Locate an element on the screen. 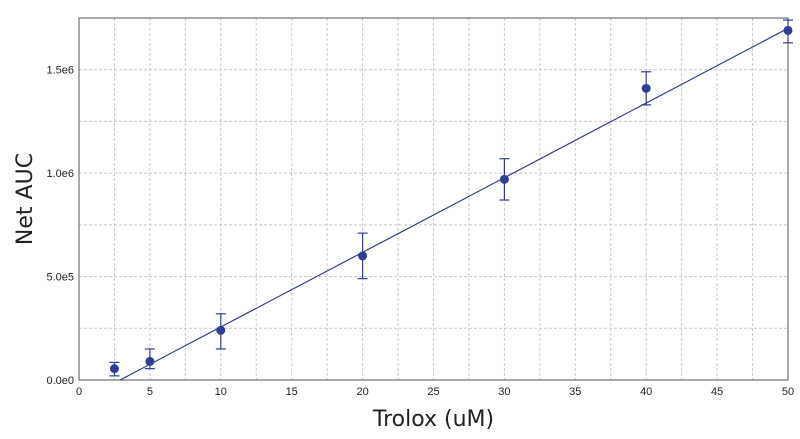  x-tick-labels: 0 5 10 15 20 25 30 35 40 45 50 is located at coordinates (435, 392).